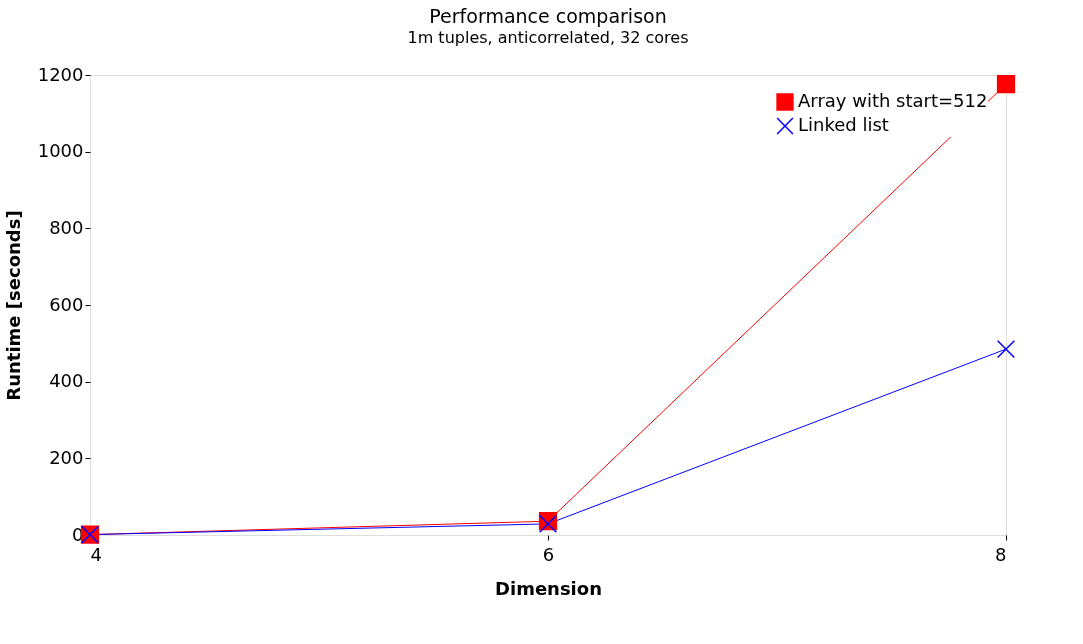 This screenshot has width=1083, height=644. Describe the element at coordinates (843, 124) in the screenshot. I see `legend-label: Linked list` at that location.